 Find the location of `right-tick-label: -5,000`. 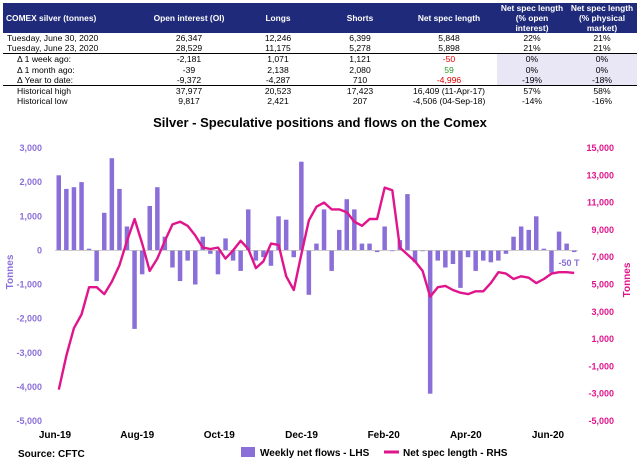

right-tick-label: -5,000 is located at coordinates (601, 421).